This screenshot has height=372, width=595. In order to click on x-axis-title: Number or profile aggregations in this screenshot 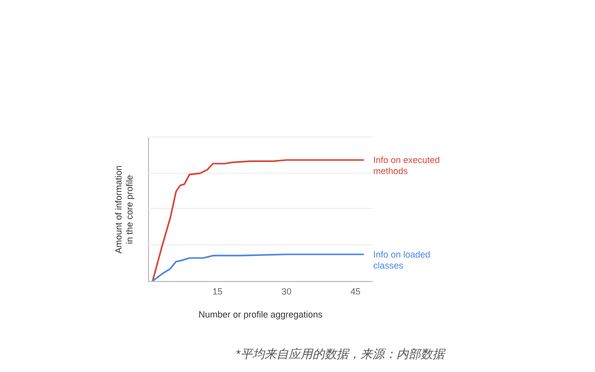, I will do `click(261, 315)`.